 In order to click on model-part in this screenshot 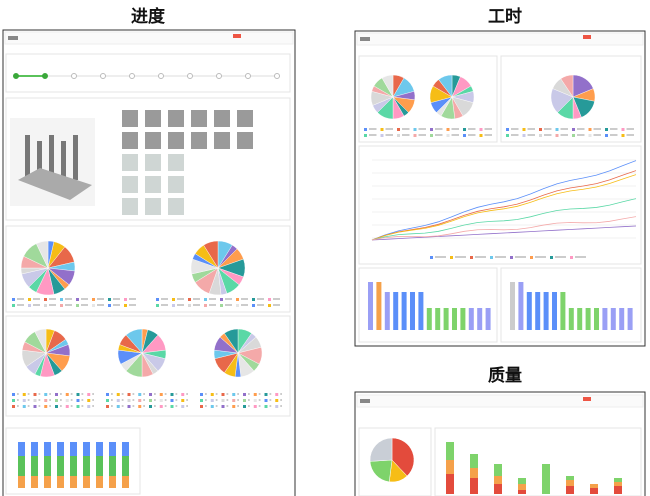, I will do `click(27, 157)`.